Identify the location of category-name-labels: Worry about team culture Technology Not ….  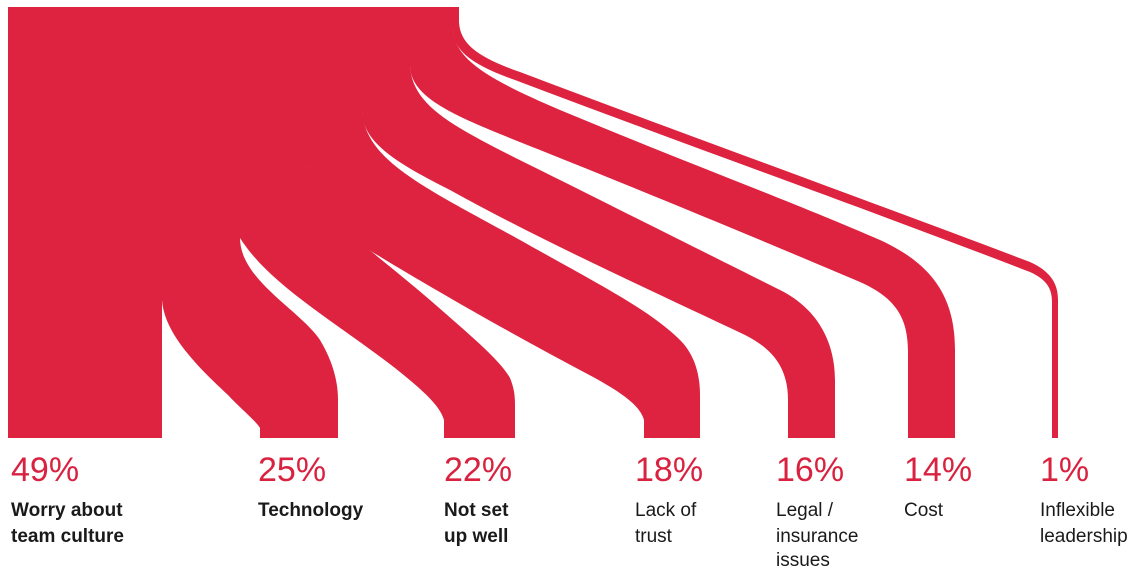
(569, 535).